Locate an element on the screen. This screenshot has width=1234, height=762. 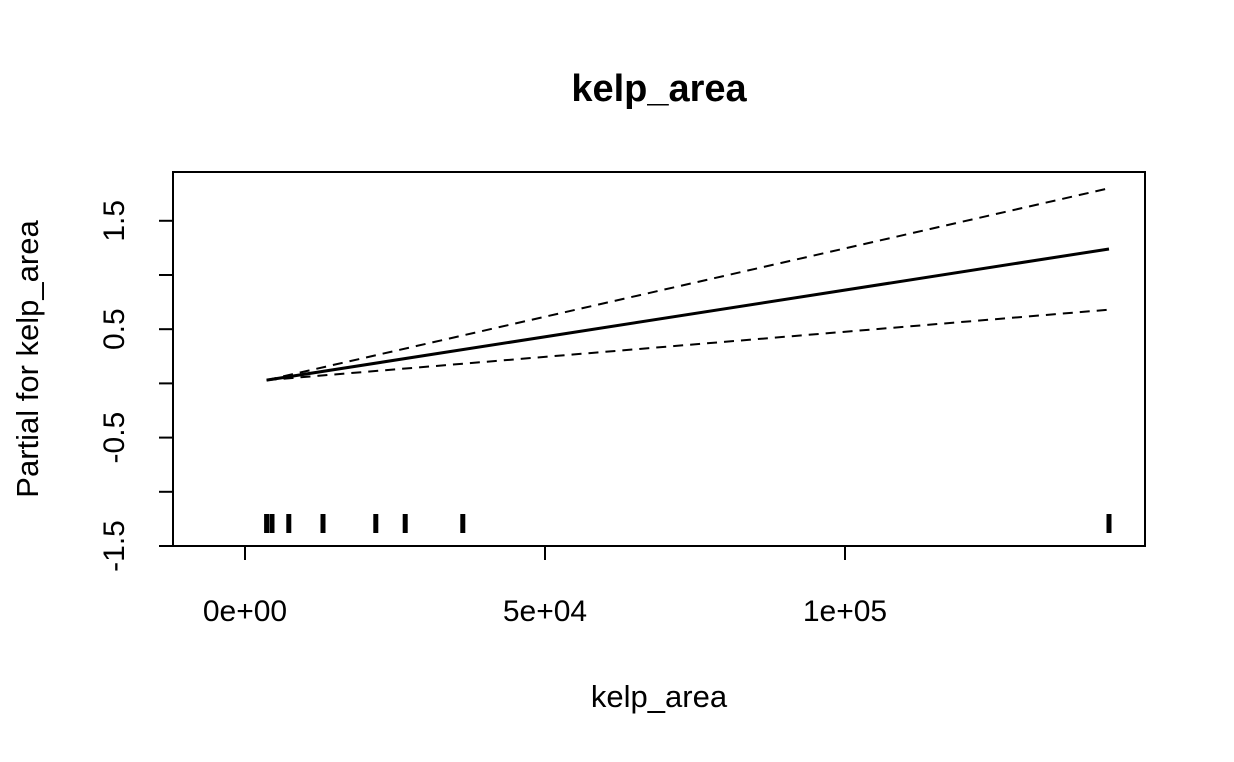
confidence-band-line is located at coordinates (688, 345).